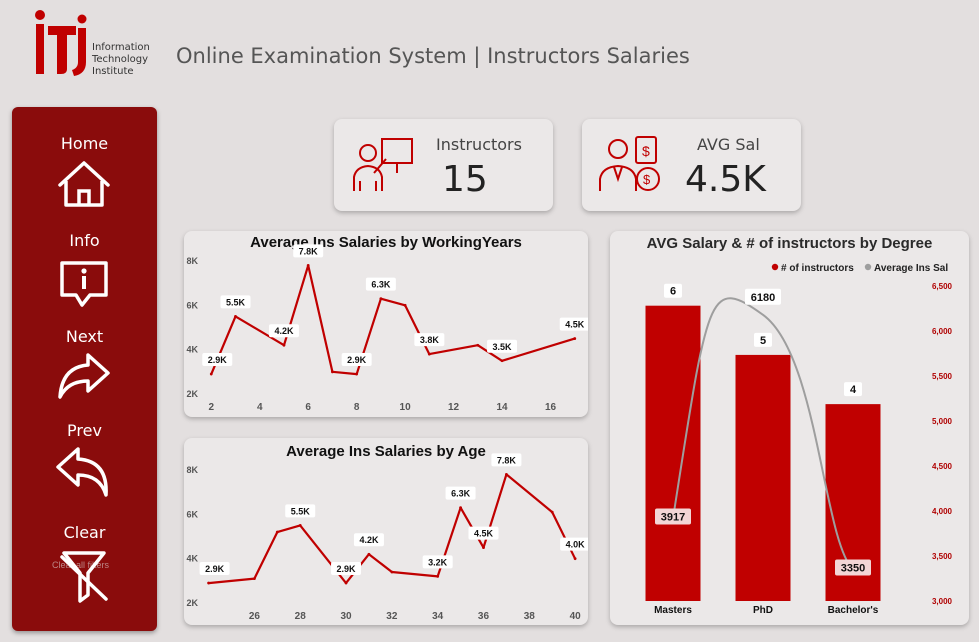  I want to click on kpi-value: 15, so click(465, 179).